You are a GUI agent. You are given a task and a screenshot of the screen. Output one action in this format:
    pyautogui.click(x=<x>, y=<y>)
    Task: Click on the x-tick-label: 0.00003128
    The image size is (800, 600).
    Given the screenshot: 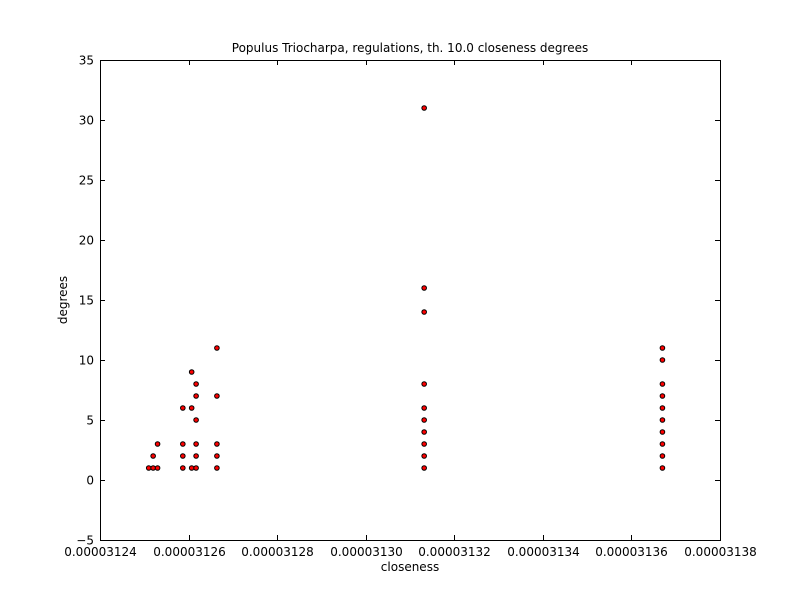 What is the action you would take?
    pyautogui.click(x=277, y=552)
    